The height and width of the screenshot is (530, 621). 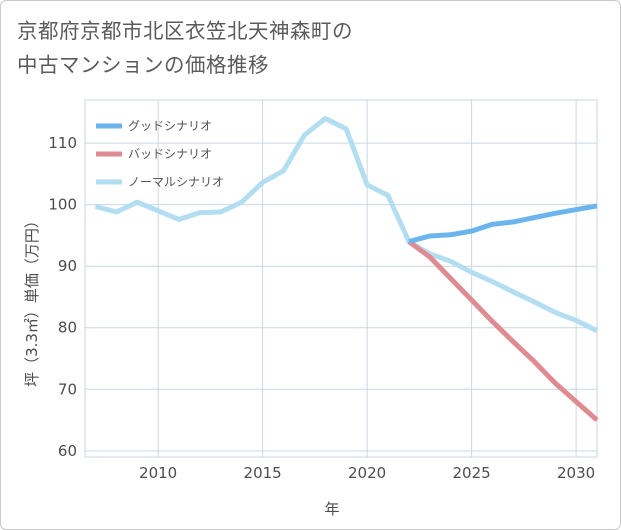 I want to click on y-tick-label: 100, so click(x=62, y=205).